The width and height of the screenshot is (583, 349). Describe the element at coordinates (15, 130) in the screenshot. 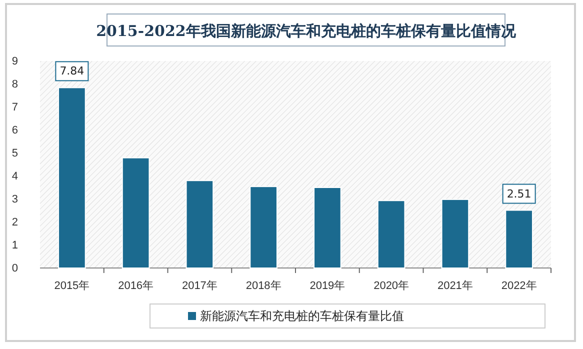

I see `y-tick-label: 6` at that location.